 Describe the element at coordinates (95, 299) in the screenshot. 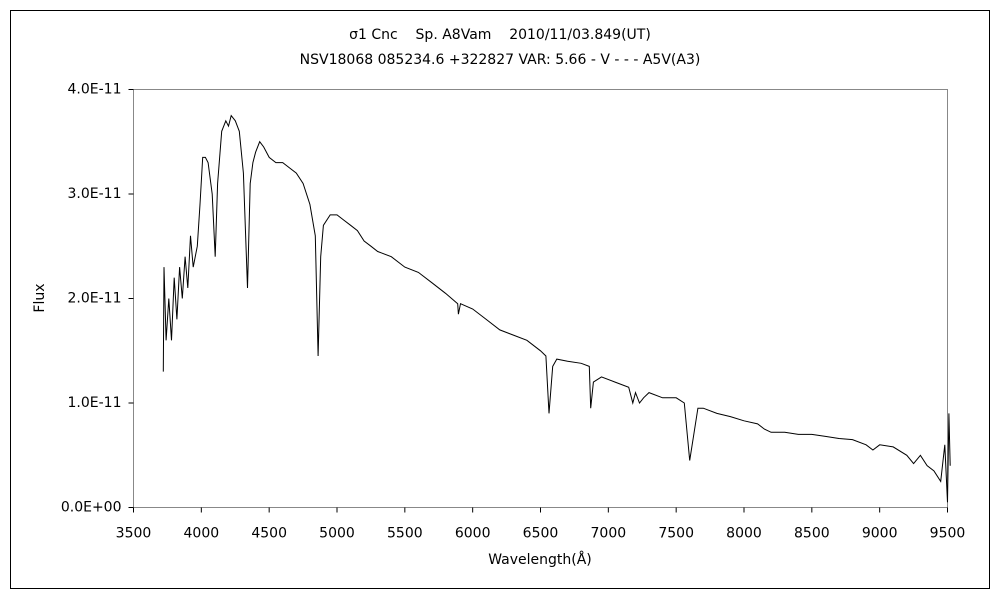

I see `y-tick-label: 2.0E-11` at that location.